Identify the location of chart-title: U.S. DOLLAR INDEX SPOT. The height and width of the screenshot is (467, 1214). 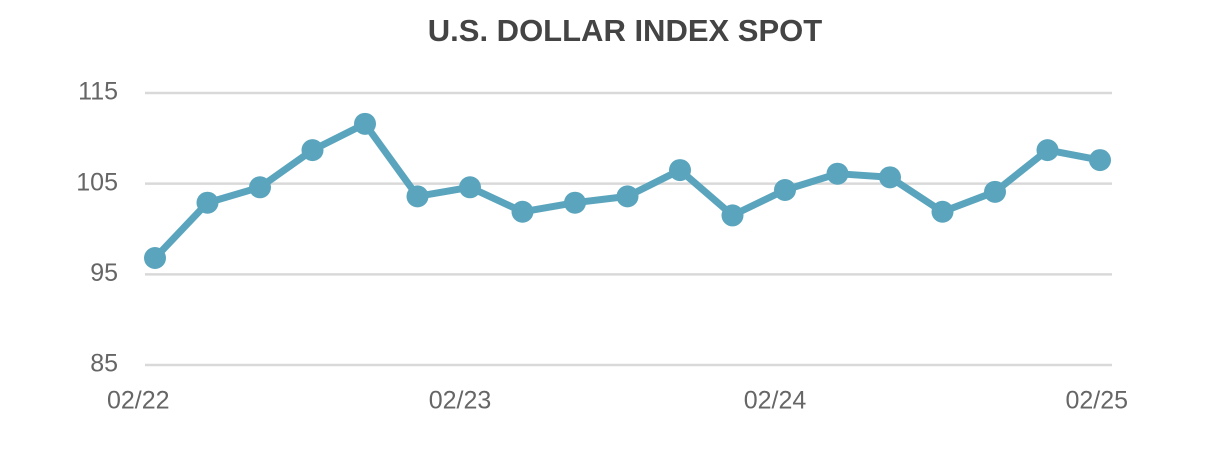
(625, 30).